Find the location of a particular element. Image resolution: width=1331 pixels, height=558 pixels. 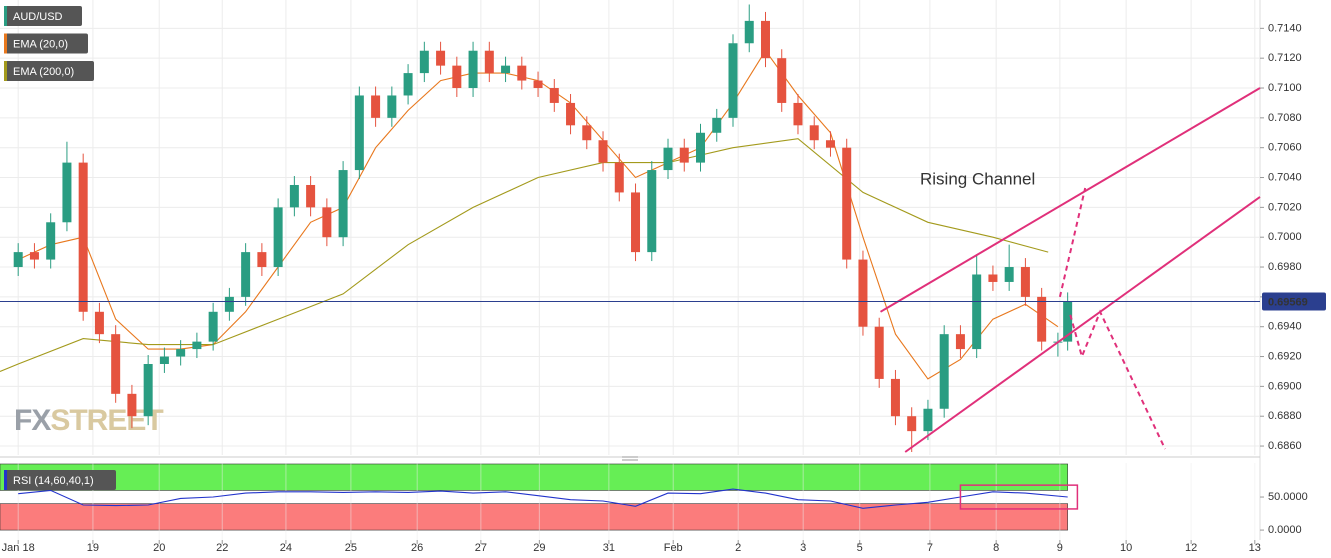

x-tick-label: 25 is located at coordinates (351, 548).